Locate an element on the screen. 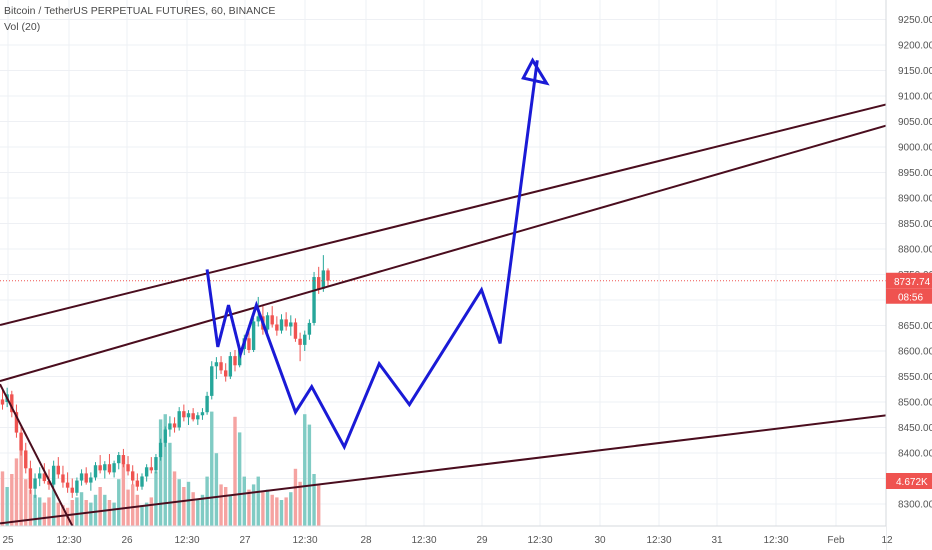  price-badges: 8737.74 08:56 4.672K is located at coordinates (909, 380).